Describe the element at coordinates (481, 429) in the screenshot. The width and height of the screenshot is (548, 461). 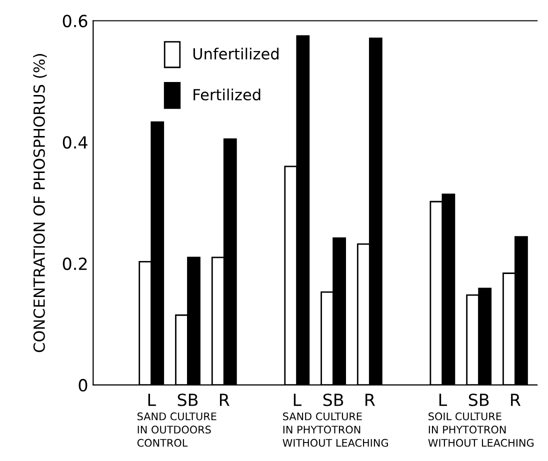
I see `text: SOIL CULTURE IN PHYTOTRON WITHOUT LEACHING` at that location.